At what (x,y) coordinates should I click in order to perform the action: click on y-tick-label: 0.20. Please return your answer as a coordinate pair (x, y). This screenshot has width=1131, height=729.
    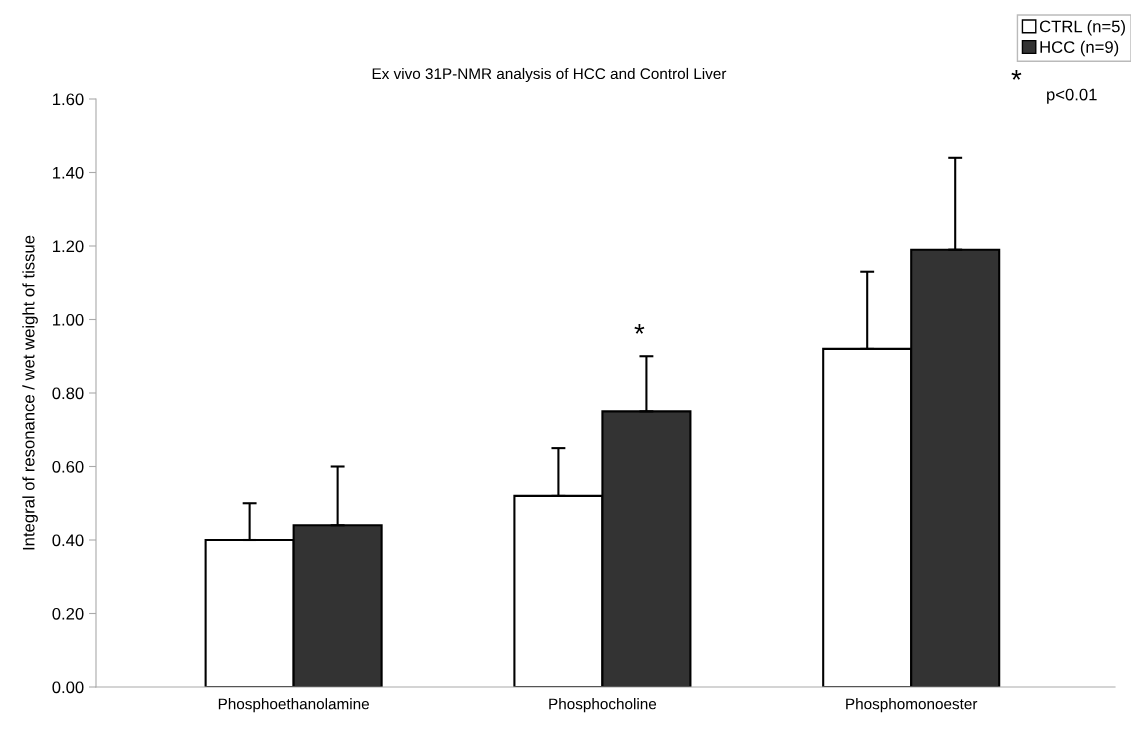
    Looking at the image, I should click on (68, 613).